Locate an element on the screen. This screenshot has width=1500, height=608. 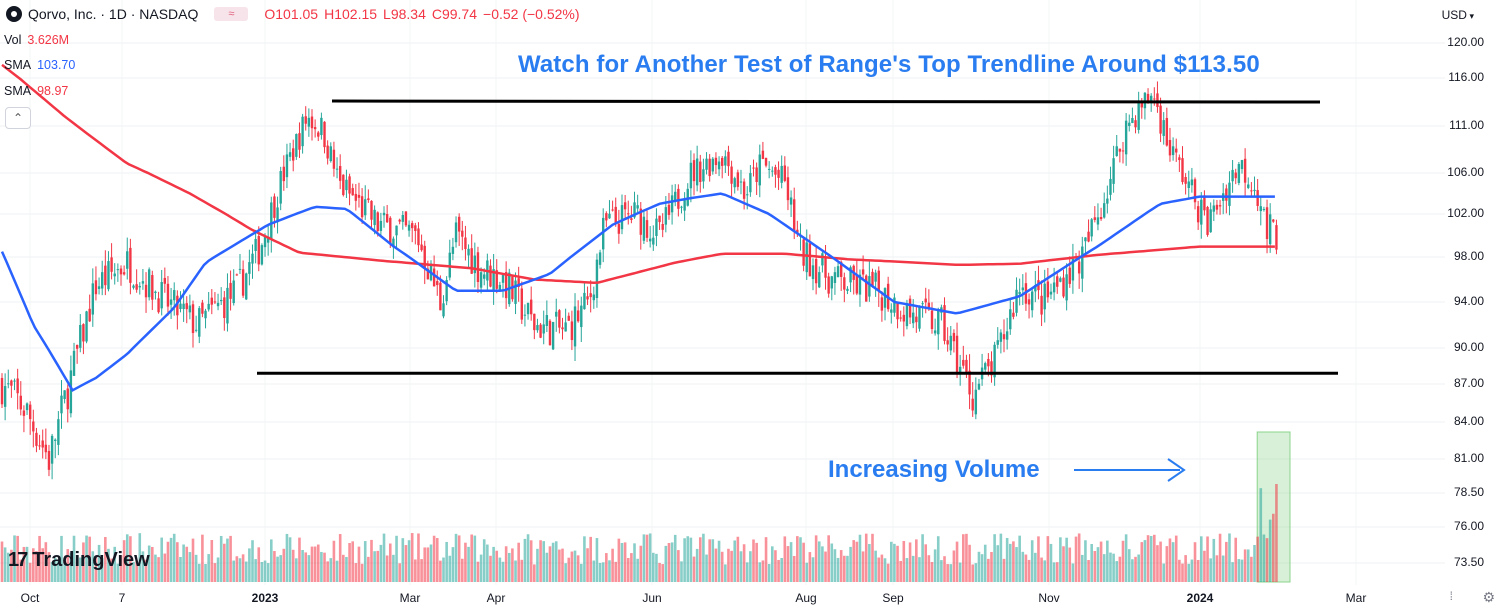
symbol-title: Qorvo, Inc. · 1D · NASDAQ is located at coordinates (113, 14).